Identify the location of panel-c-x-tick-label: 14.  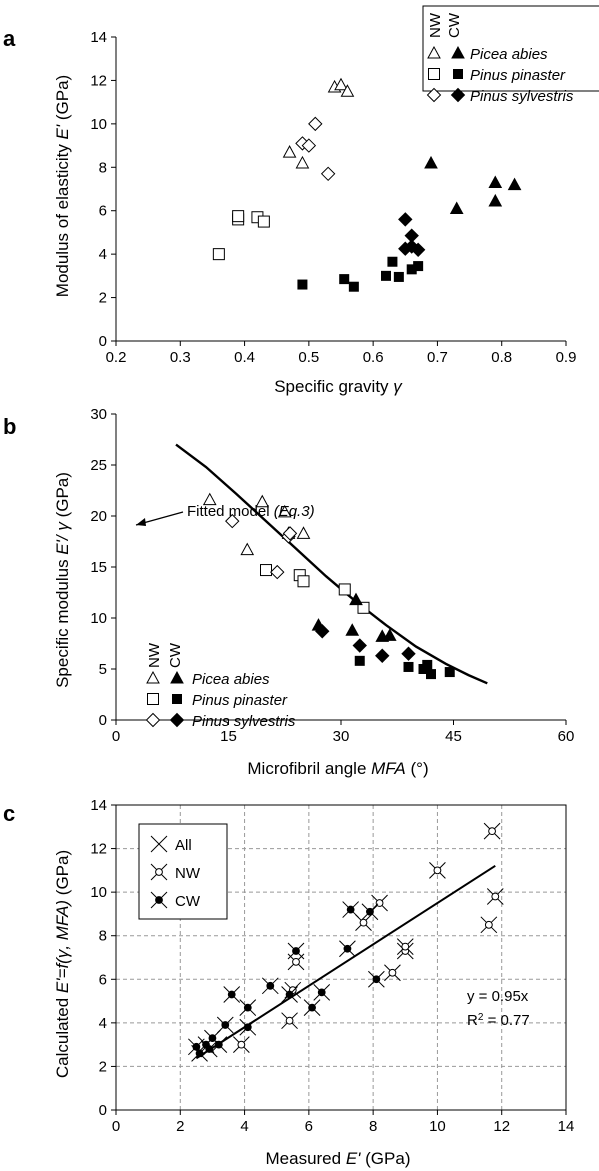
(566, 1126).